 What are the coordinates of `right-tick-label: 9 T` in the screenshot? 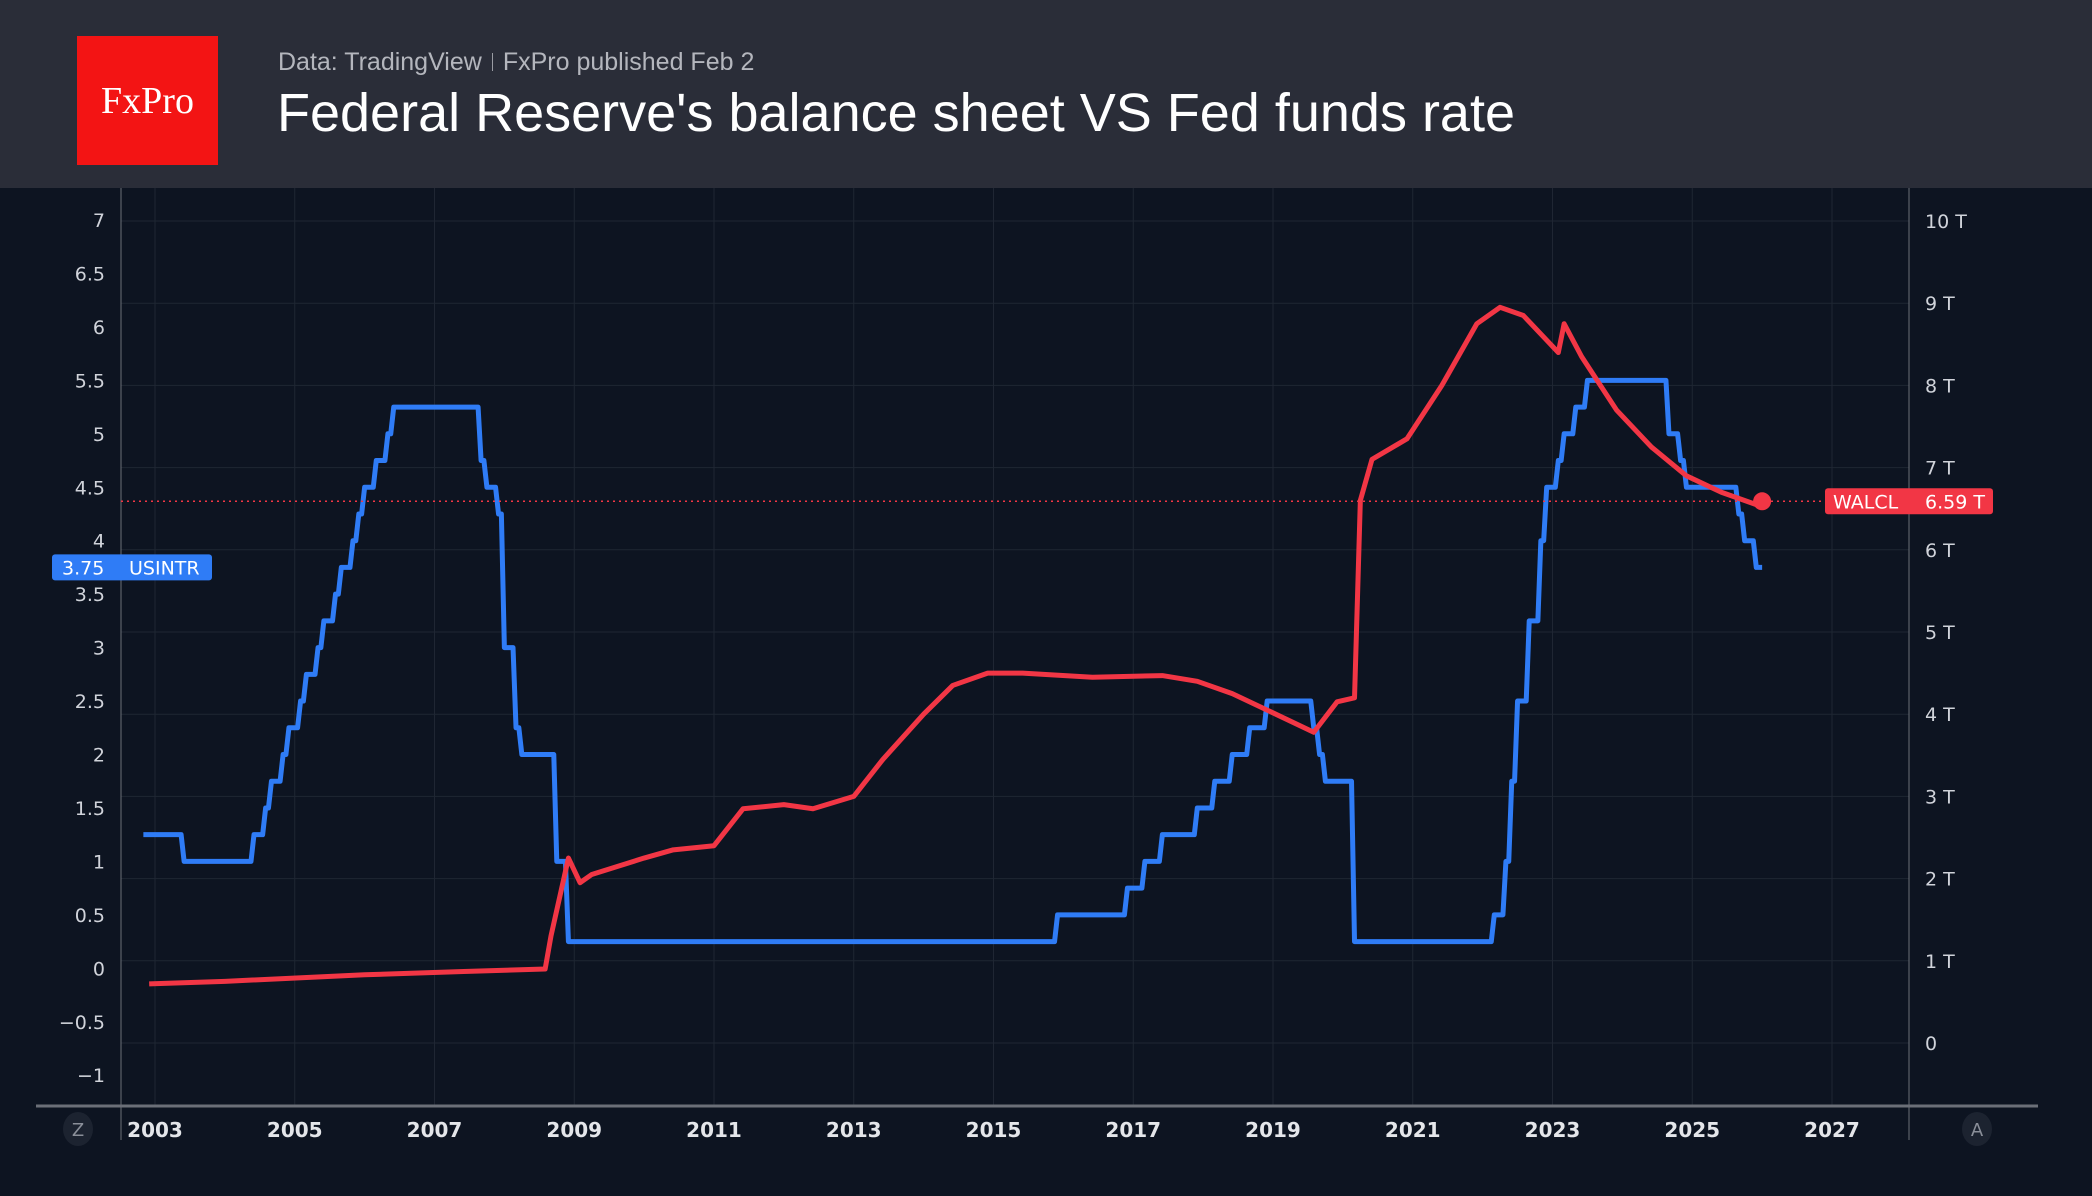 It's located at (1940, 304).